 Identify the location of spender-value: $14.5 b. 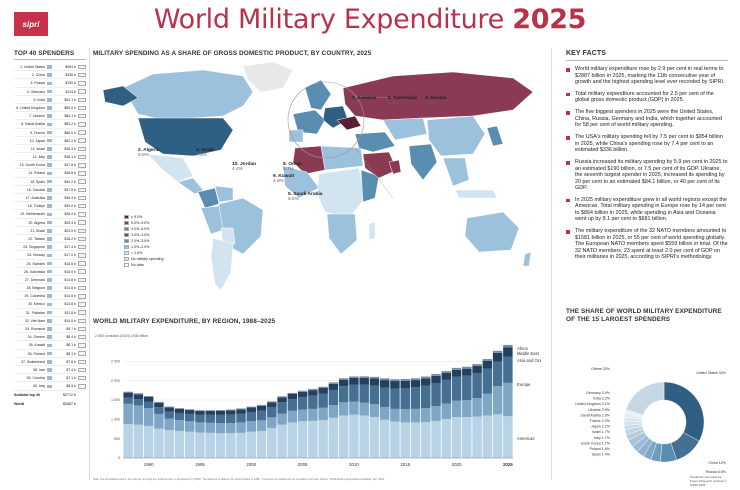
(70, 296).